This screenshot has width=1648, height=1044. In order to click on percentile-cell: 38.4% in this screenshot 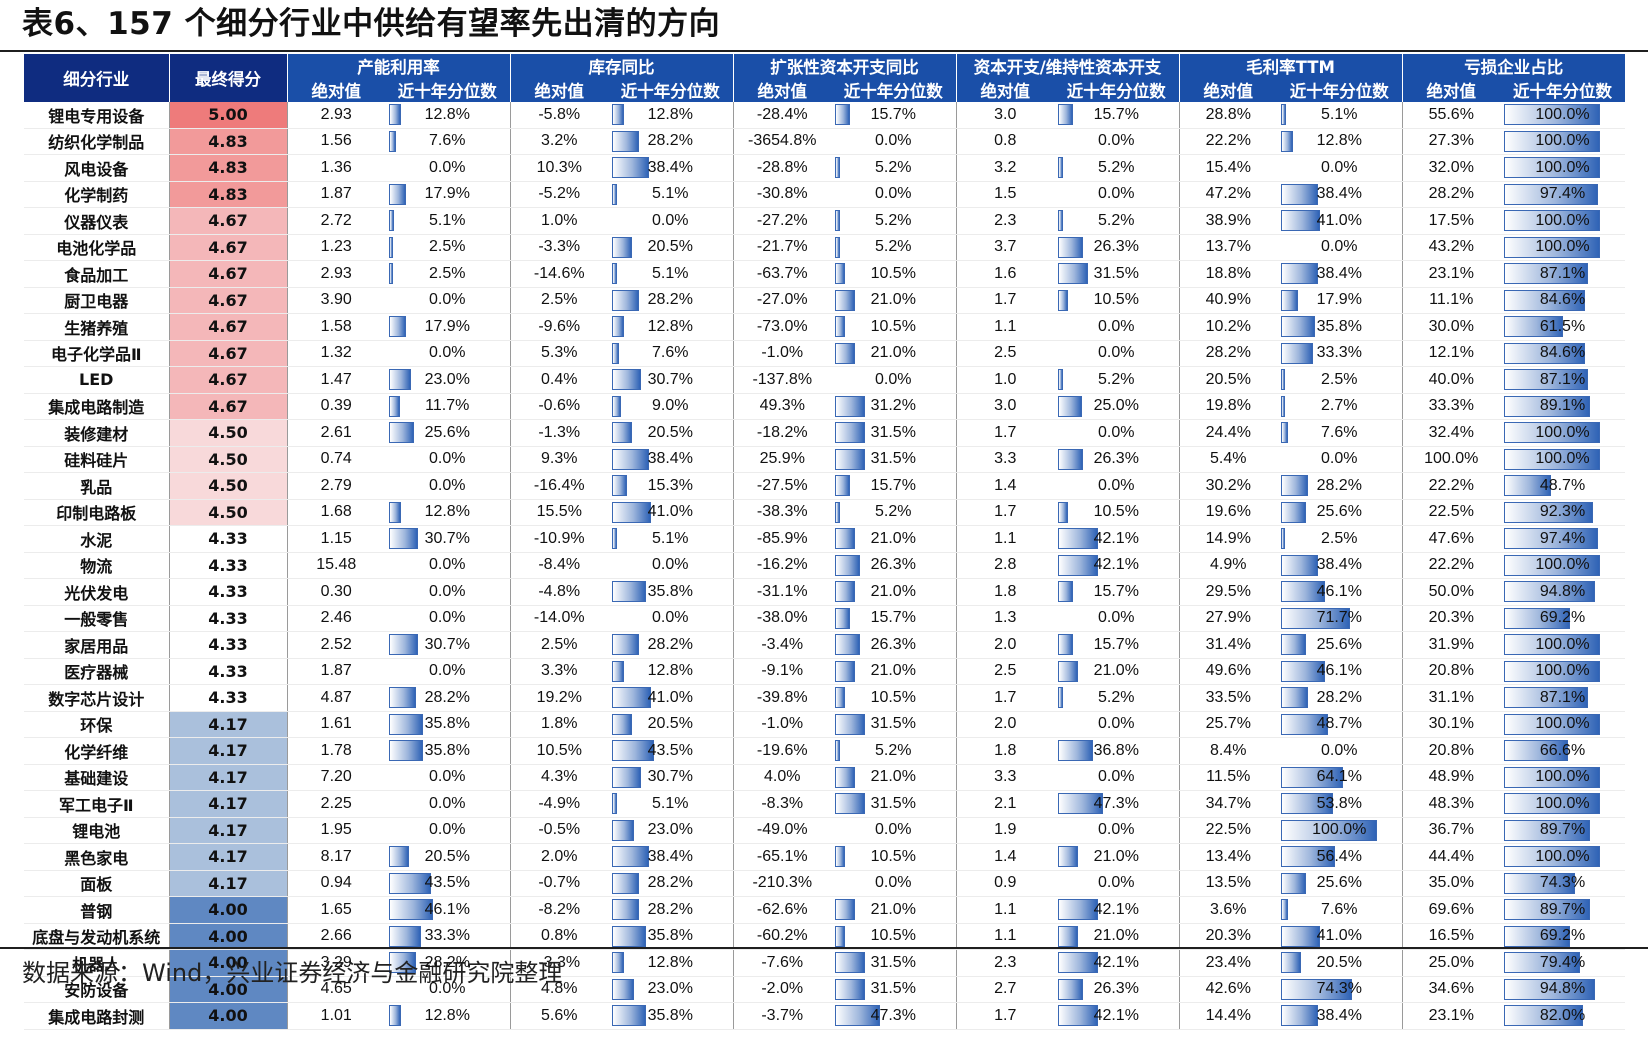, I will do `click(670, 459)`.